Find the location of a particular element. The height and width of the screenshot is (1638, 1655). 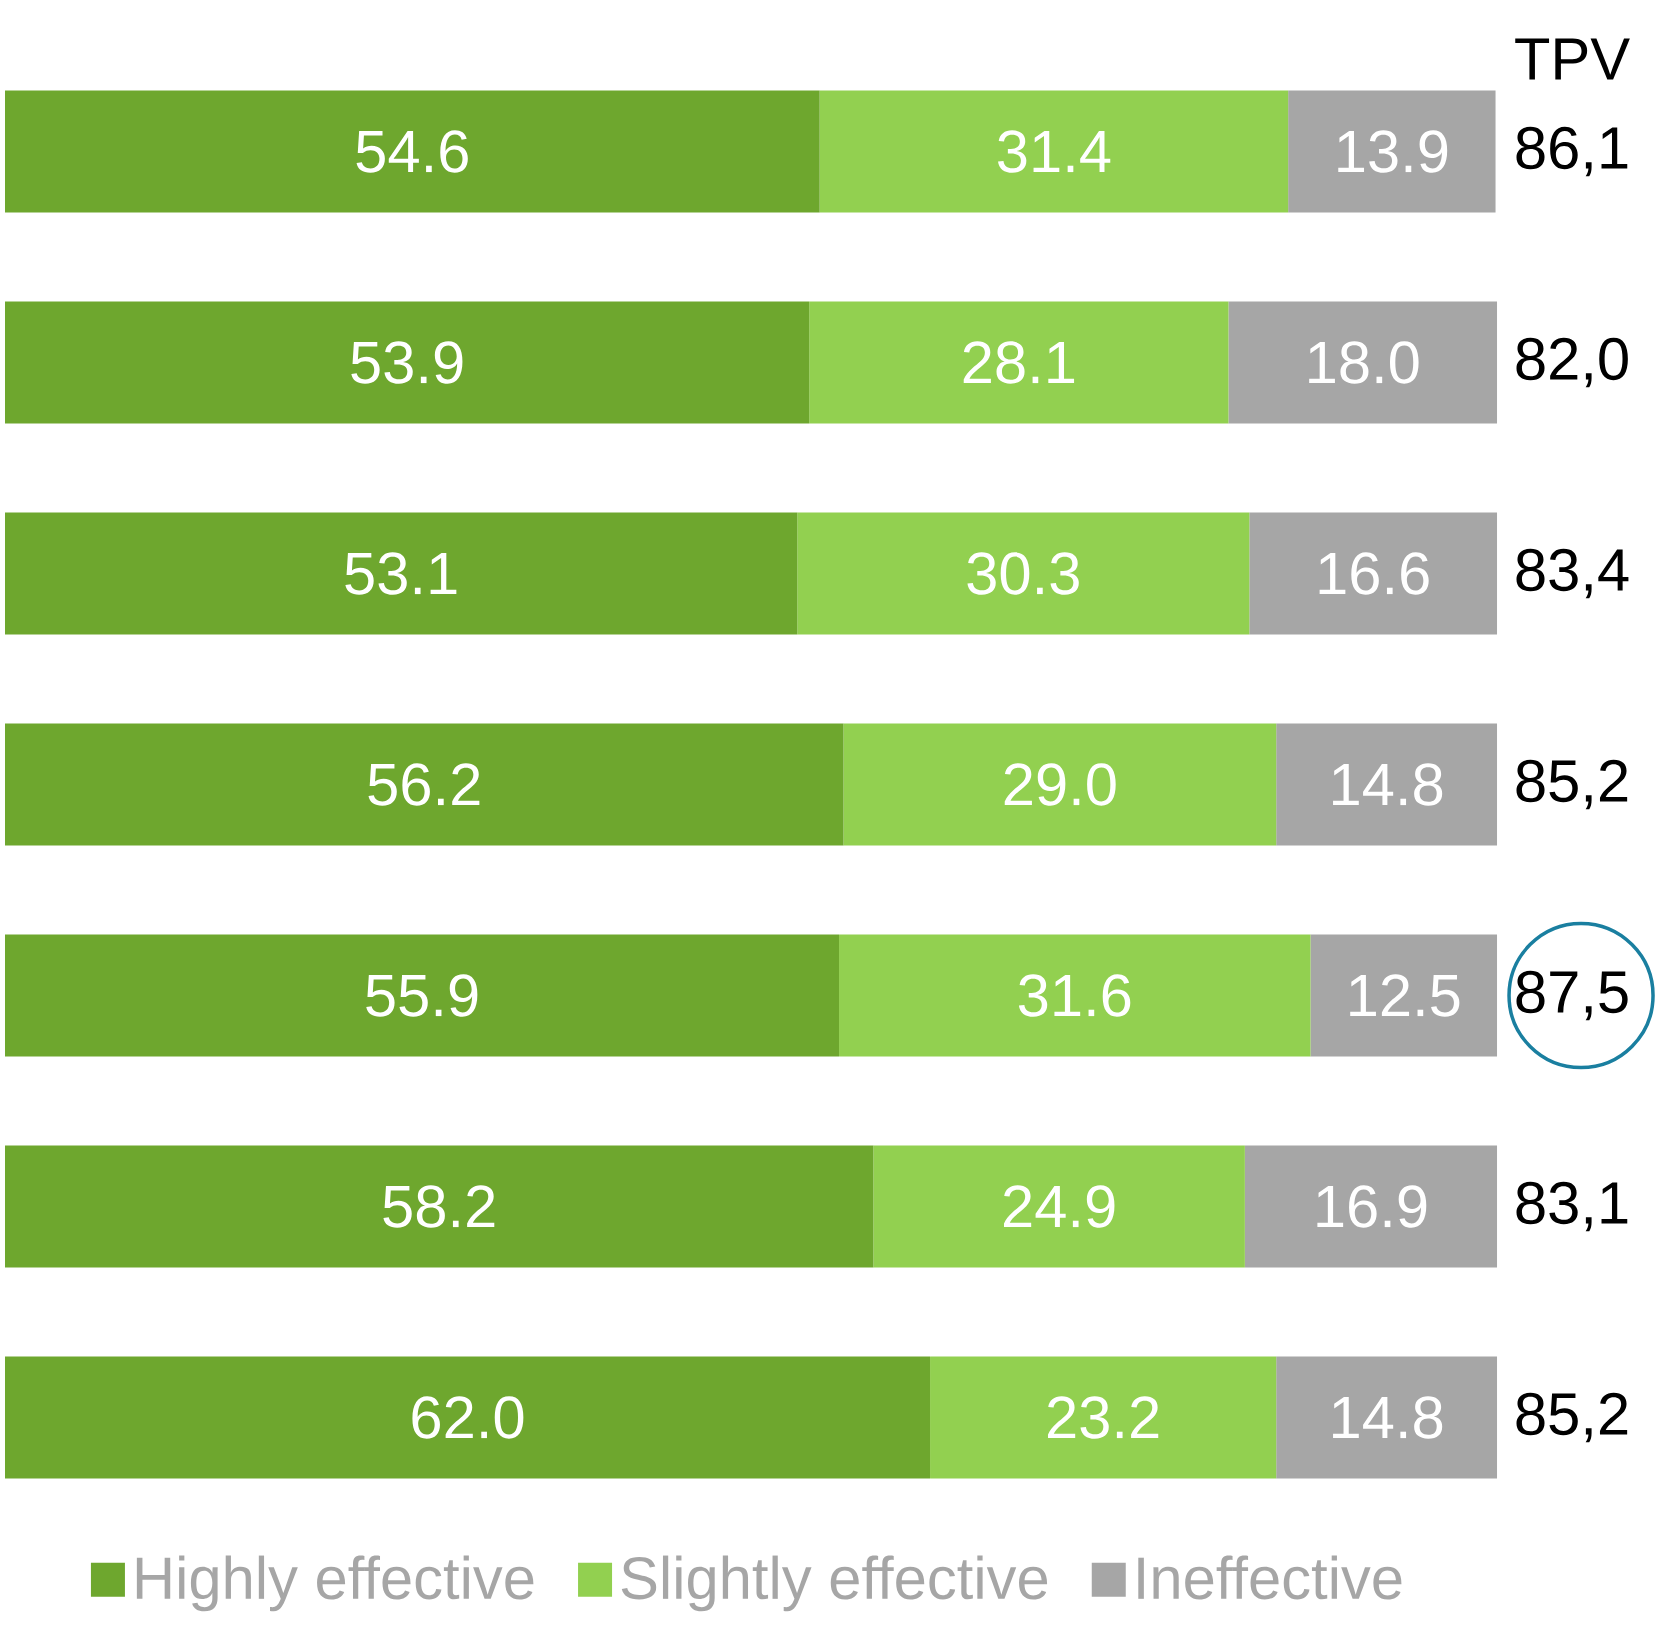

data-label: 13.9 is located at coordinates (1393, 151).